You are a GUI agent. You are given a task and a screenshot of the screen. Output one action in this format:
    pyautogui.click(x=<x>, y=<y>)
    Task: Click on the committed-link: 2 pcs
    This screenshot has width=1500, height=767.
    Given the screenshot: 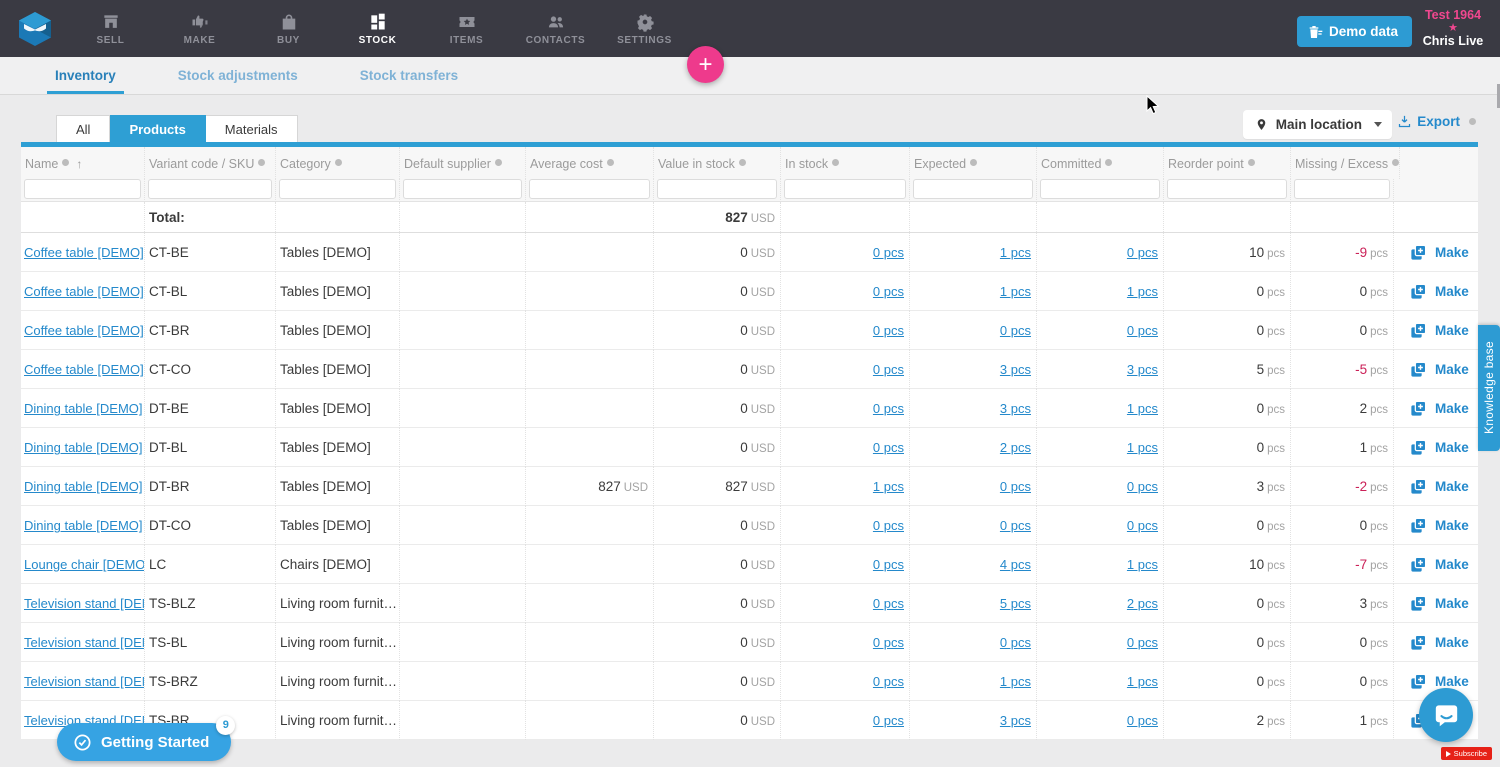 What is the action you would take?
    pyautogui.click(x=1142, y=603)
    